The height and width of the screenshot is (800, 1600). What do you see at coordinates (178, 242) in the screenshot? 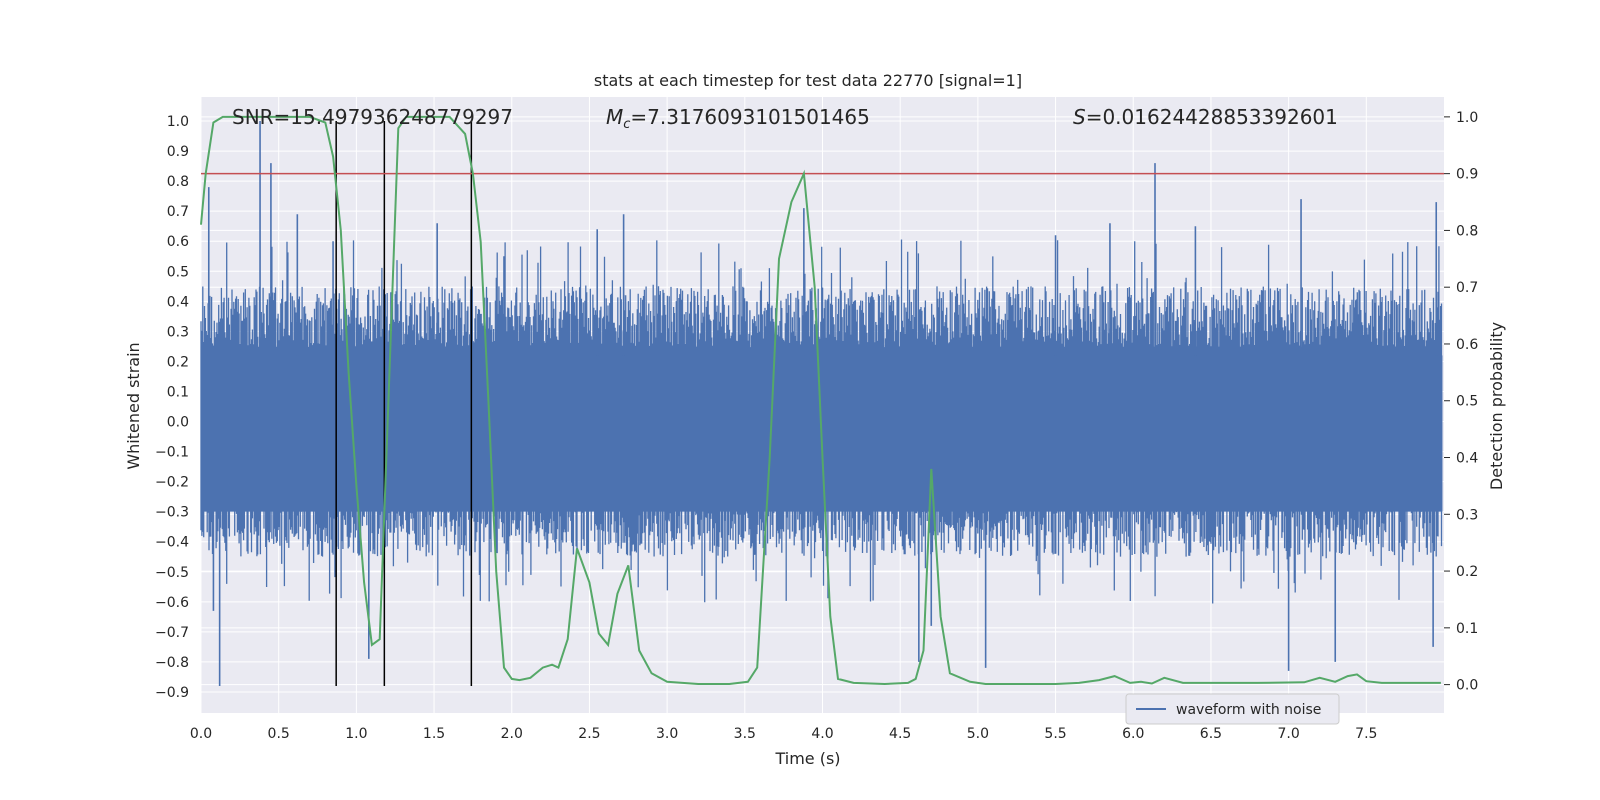
I see `y-tick-label-left: 0.6` at bounding box center [178, 242].